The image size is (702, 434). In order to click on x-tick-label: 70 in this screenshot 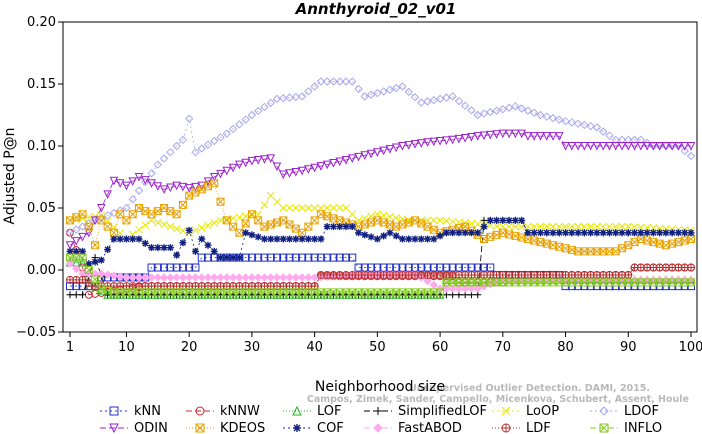, I will do `click(503, 347)`.